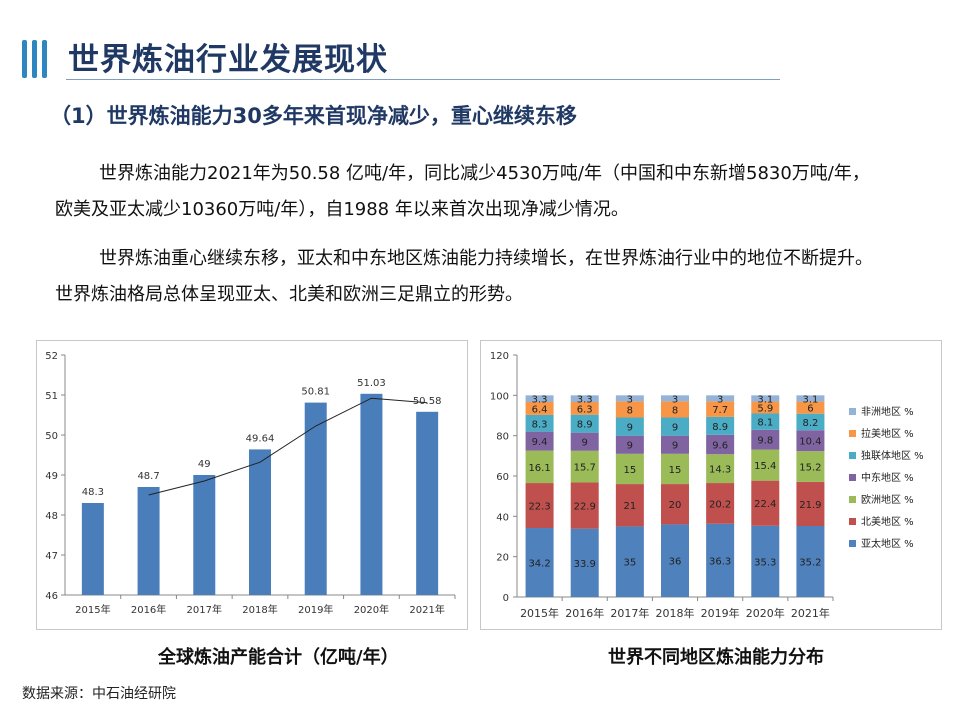 The image size is (960, 720). Describe the element at coordinates (51, 356) in the screenshot. I see `y-tick-label: 52` at that location.